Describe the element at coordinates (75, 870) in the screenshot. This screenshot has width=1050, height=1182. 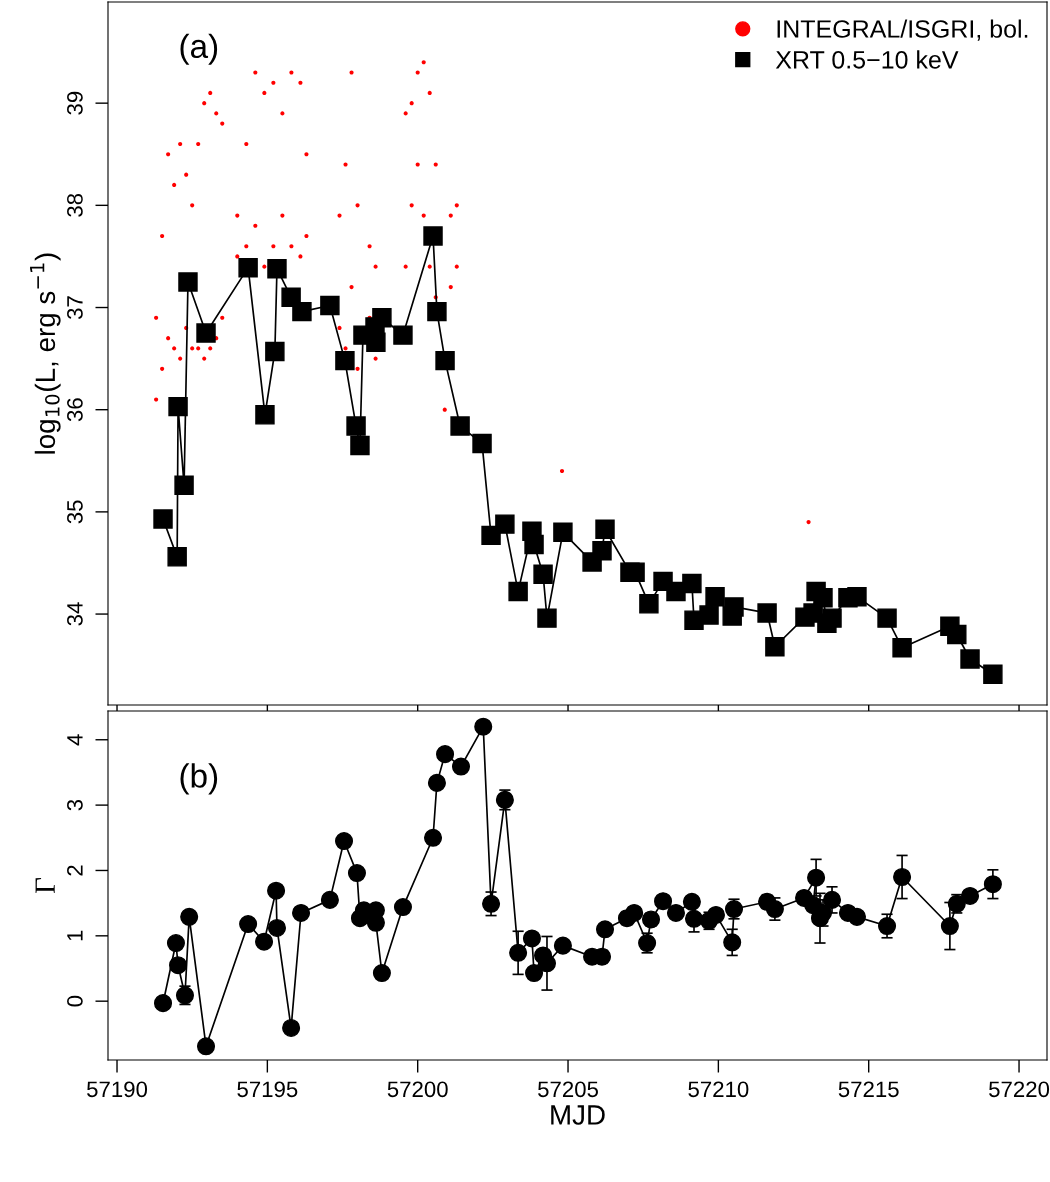
I see `y-tick-label: 2` at that location.